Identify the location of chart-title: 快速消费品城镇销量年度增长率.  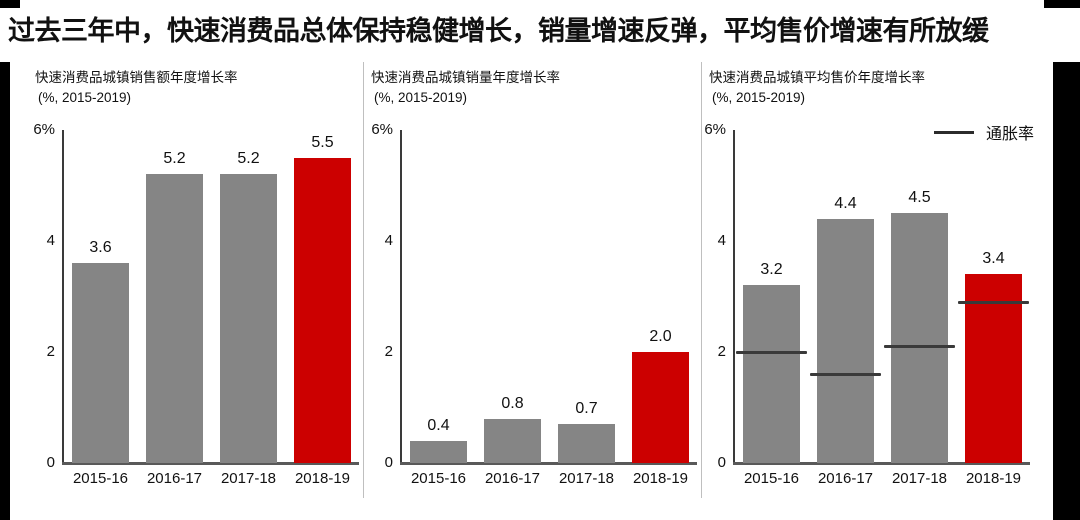
(465, 77).